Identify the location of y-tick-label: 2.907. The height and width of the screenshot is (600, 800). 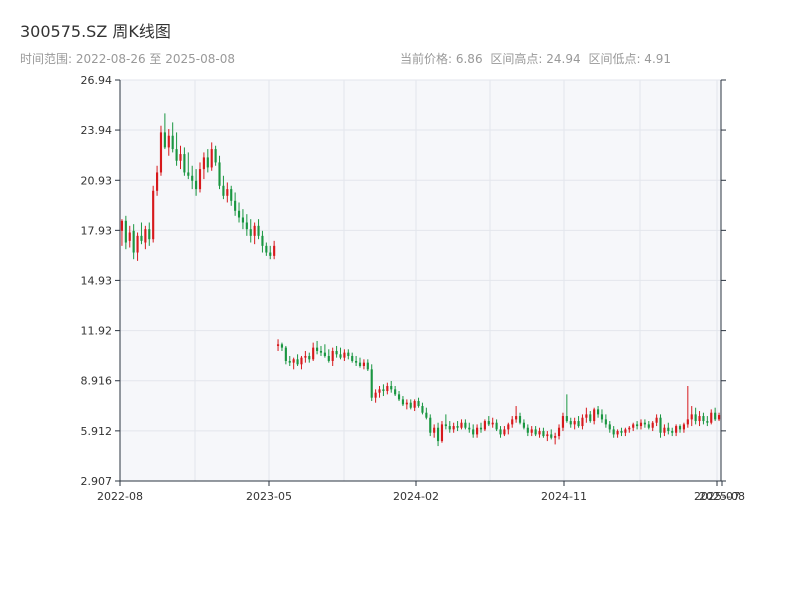
(97, 481).